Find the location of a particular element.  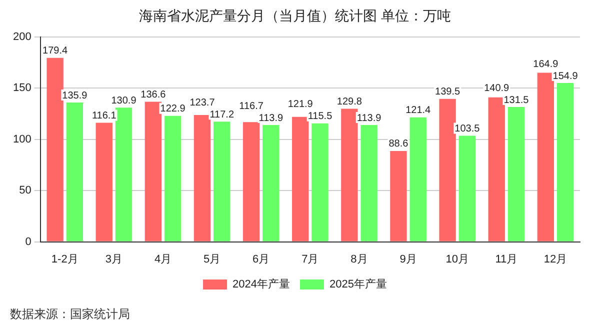

data-label: 88.6 is located at coordinates (398, 144).